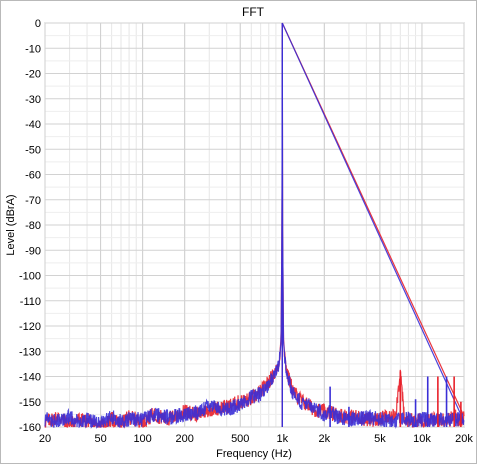 This screenshot has width=477, height=464. Describe the element at coordinates (33, 75) in the screenshot. I see `y-tick-label: -20` at that location.